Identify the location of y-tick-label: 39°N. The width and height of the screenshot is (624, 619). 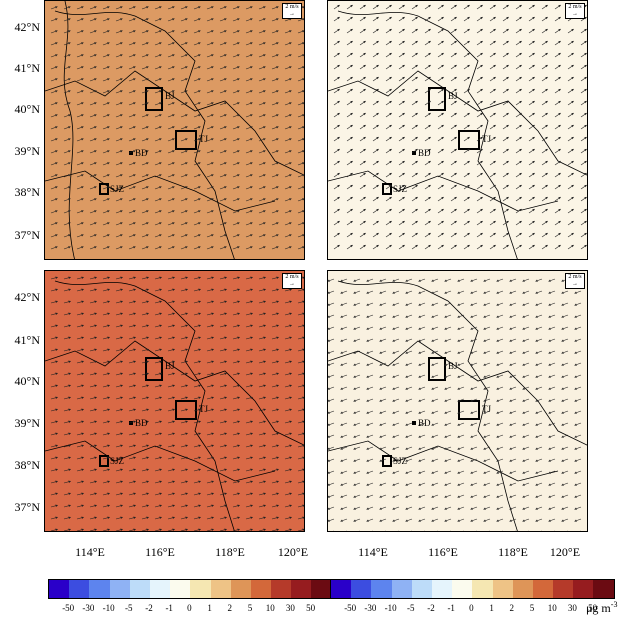
(27, 151).